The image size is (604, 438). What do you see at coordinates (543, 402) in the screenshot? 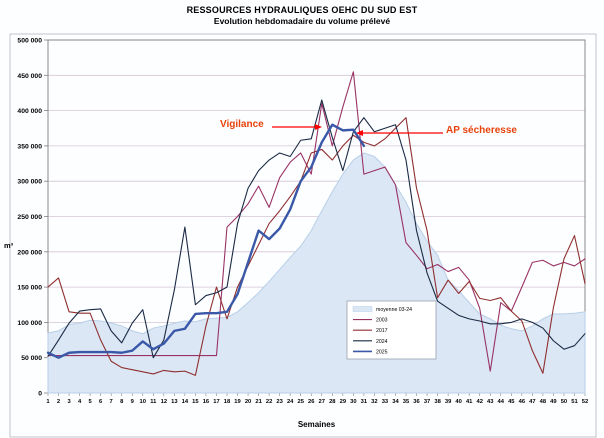
I see `x-tick-label: 48` at bounding box center [543, 402].